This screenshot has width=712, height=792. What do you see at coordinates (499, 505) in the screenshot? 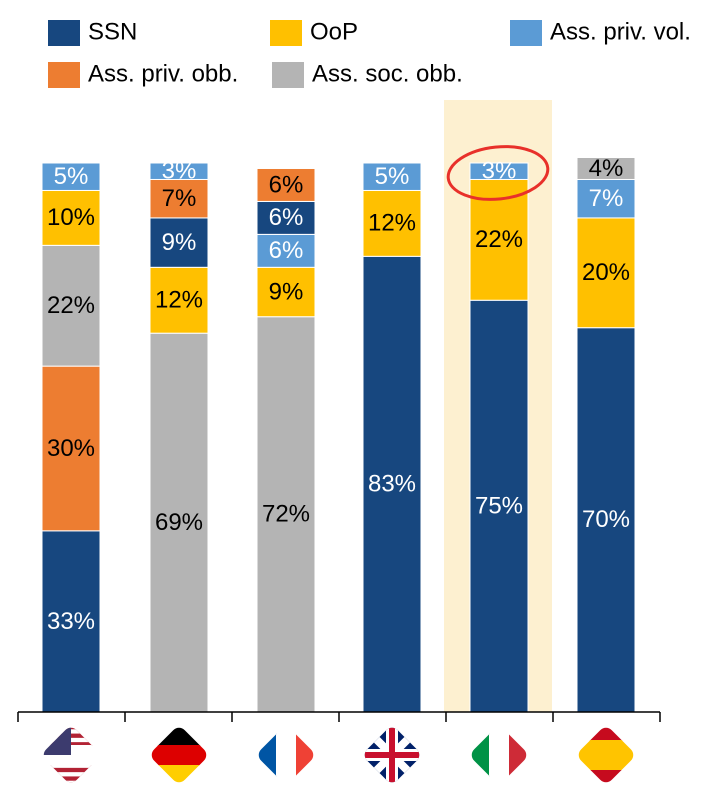
I see `data-label: 75%` at bounding box center [499, 505].